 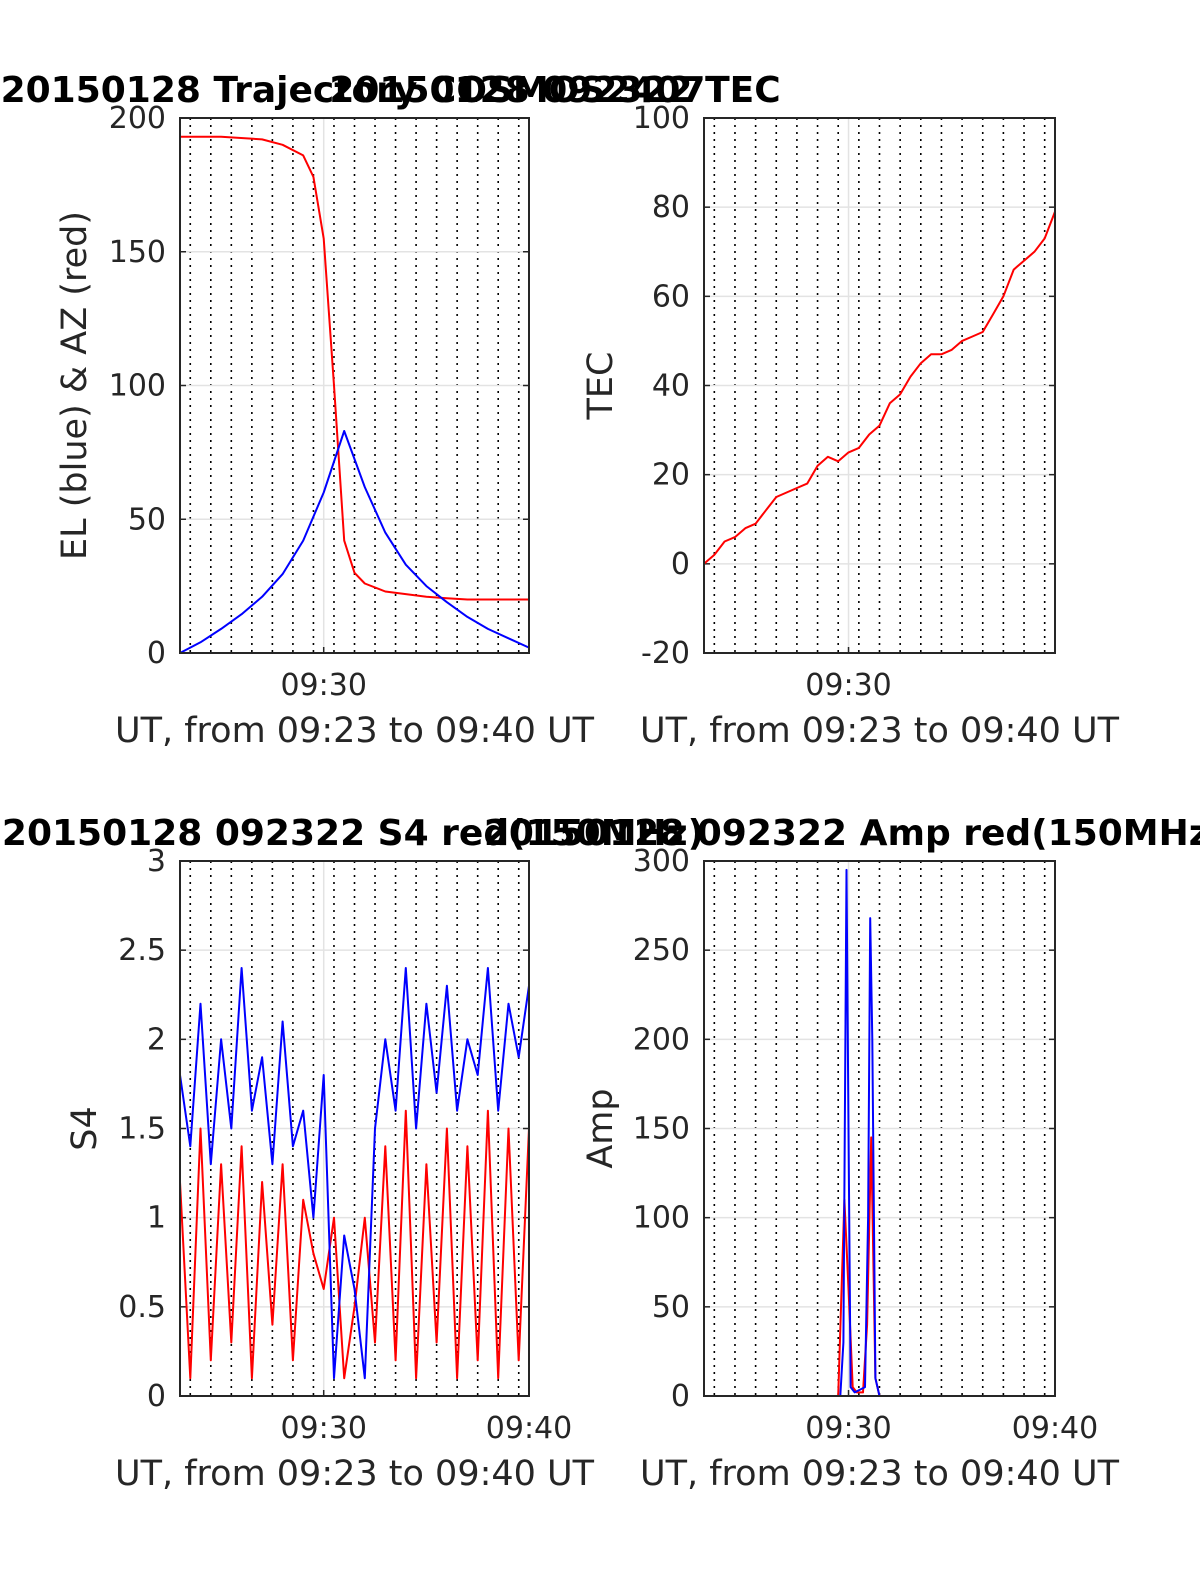 What do you see at coordinates (661, 950) in the screenshot?
I see `y-tick-label: 250` at bounding box center [661, 950].